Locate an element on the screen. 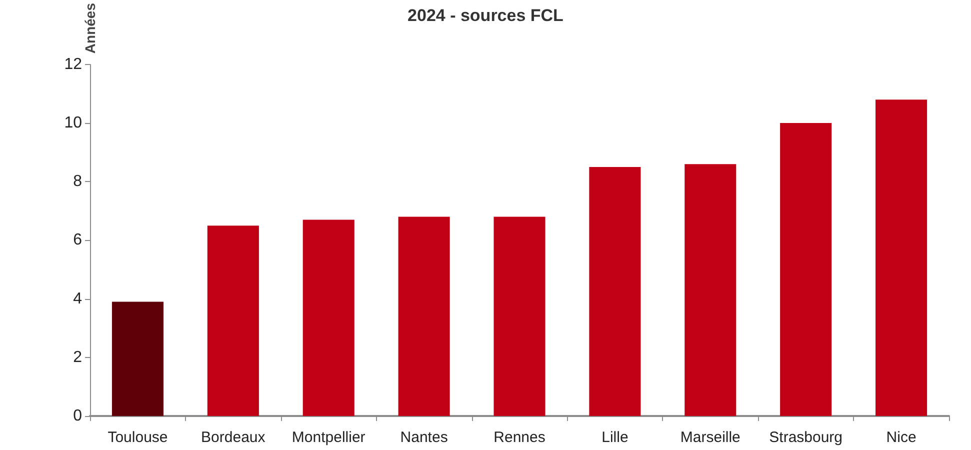  y-tick-label: 6 is located at coordinates (77, 240).